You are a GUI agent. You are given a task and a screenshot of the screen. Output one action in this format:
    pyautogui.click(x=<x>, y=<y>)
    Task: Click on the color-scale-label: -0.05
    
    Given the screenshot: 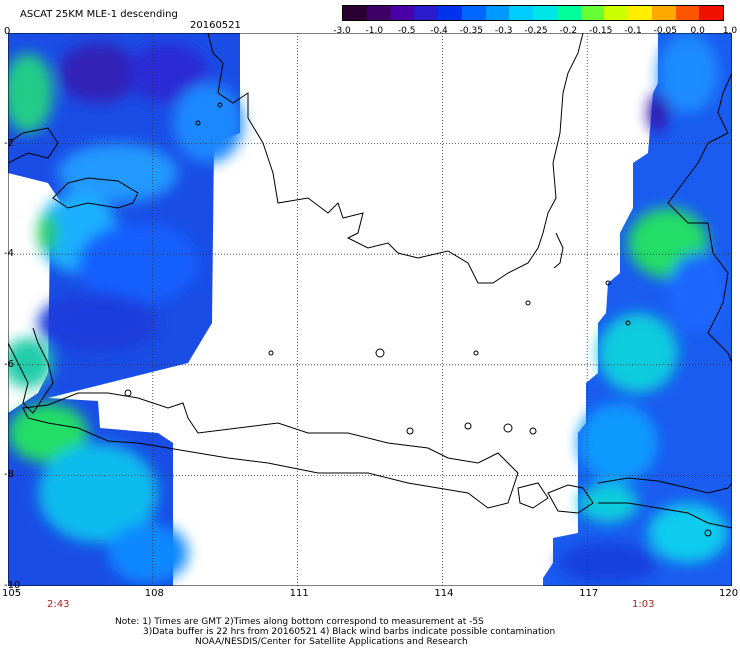 What is the action you would take?
    pyautogui.click(x=665, y=31)
    